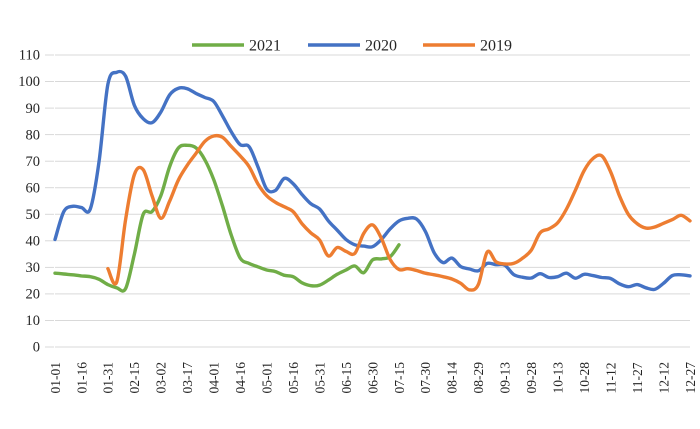  Describe the element at coordinates (33, 268) in the screenshot. I see `y-tick-label: 30` at that location.